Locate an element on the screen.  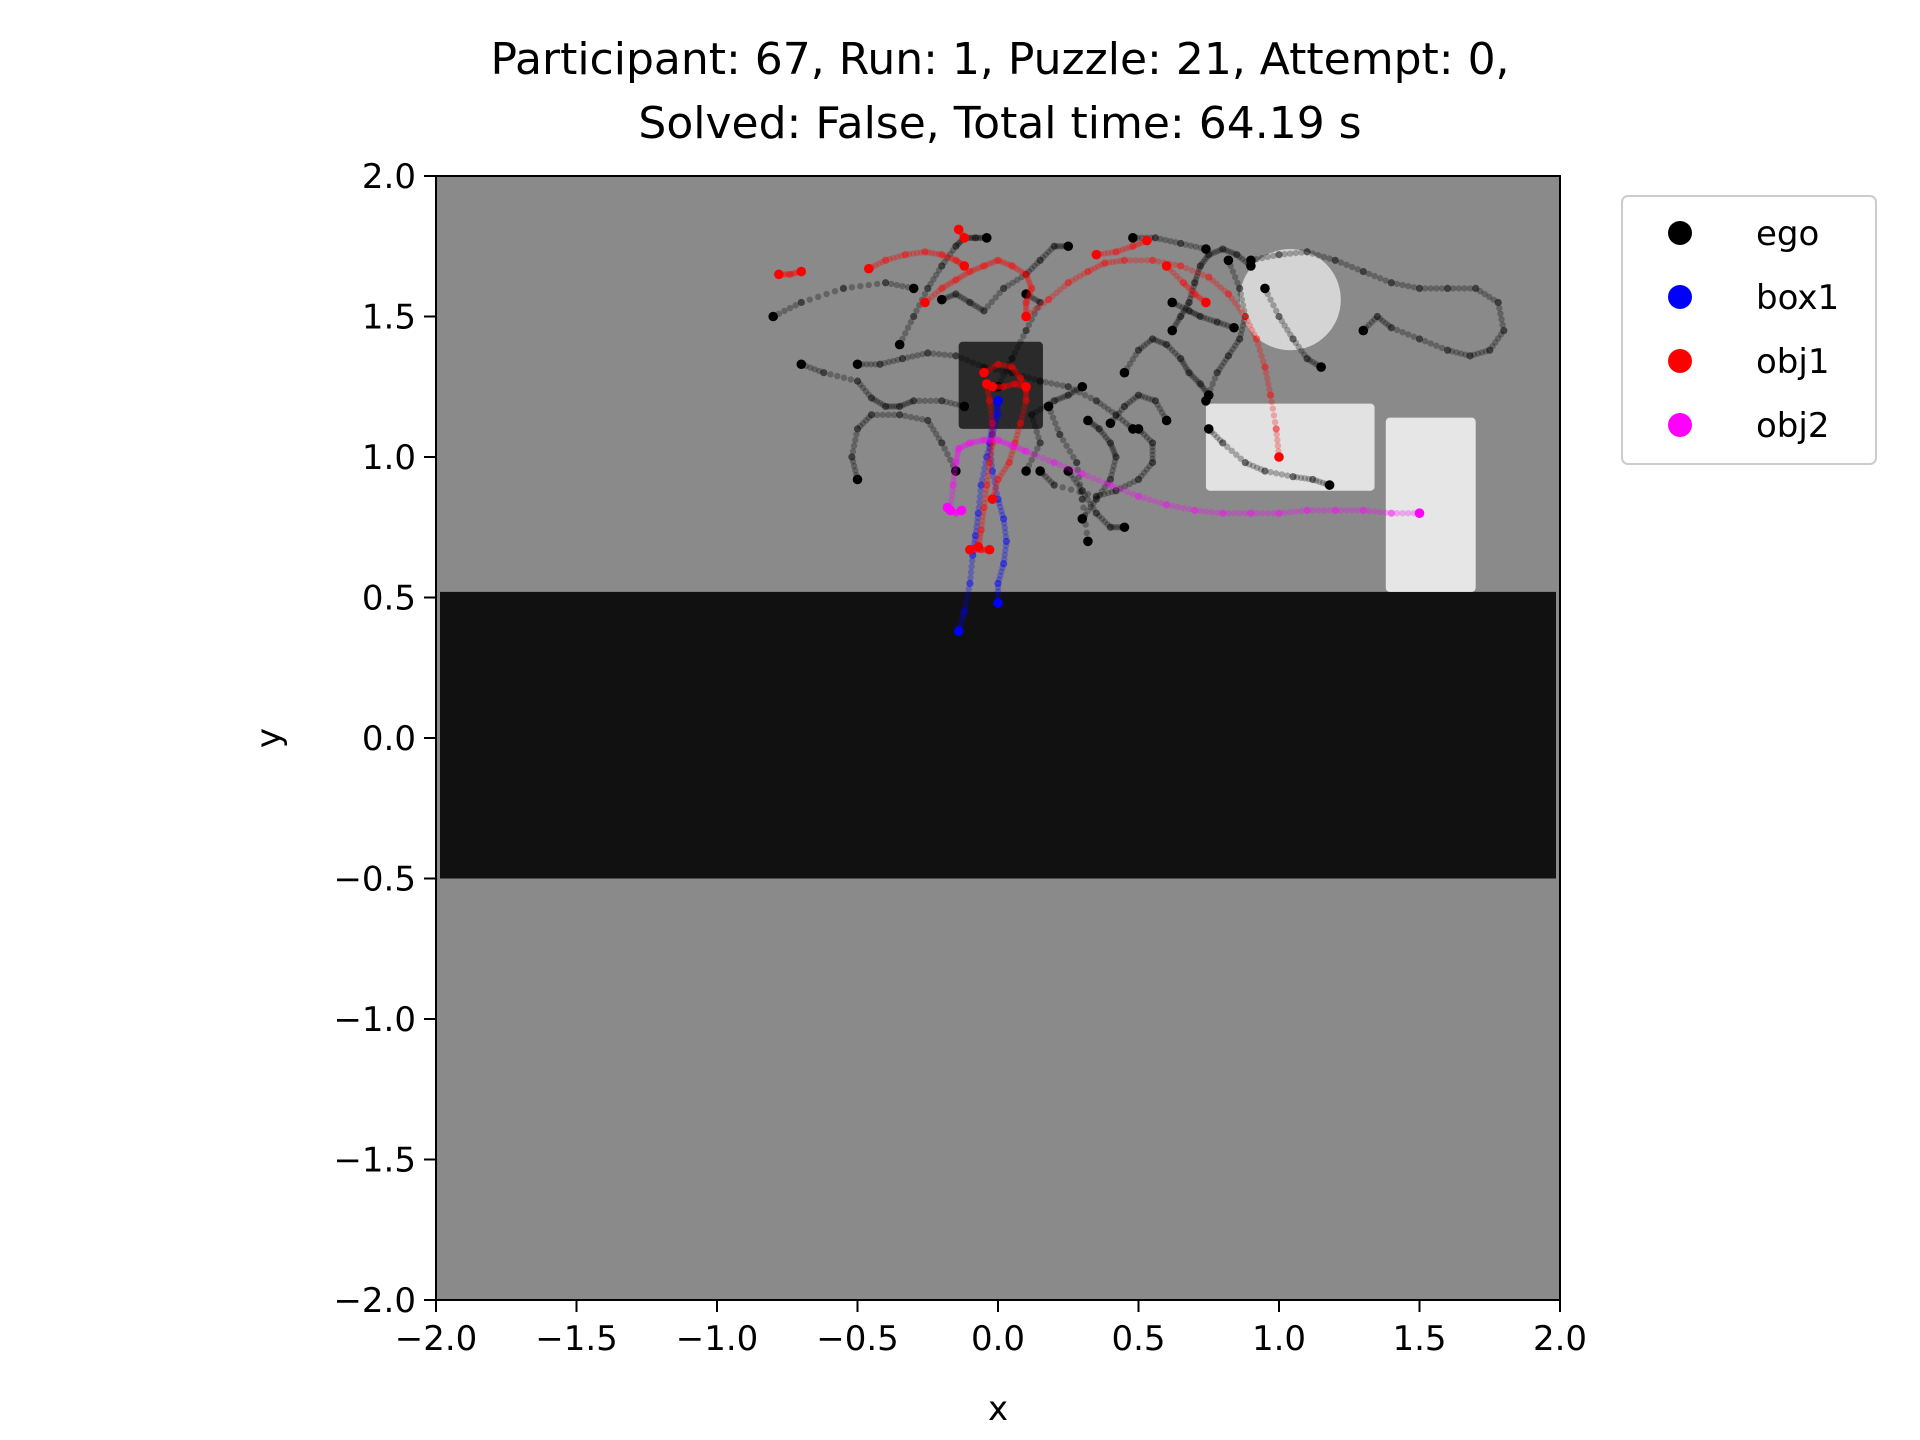
y-axis-ticks: −2.0 −1.5 −1.0 −0.5 0.0 0.5 1.0 1.5 2.0 is located at coordinates (384, 739).